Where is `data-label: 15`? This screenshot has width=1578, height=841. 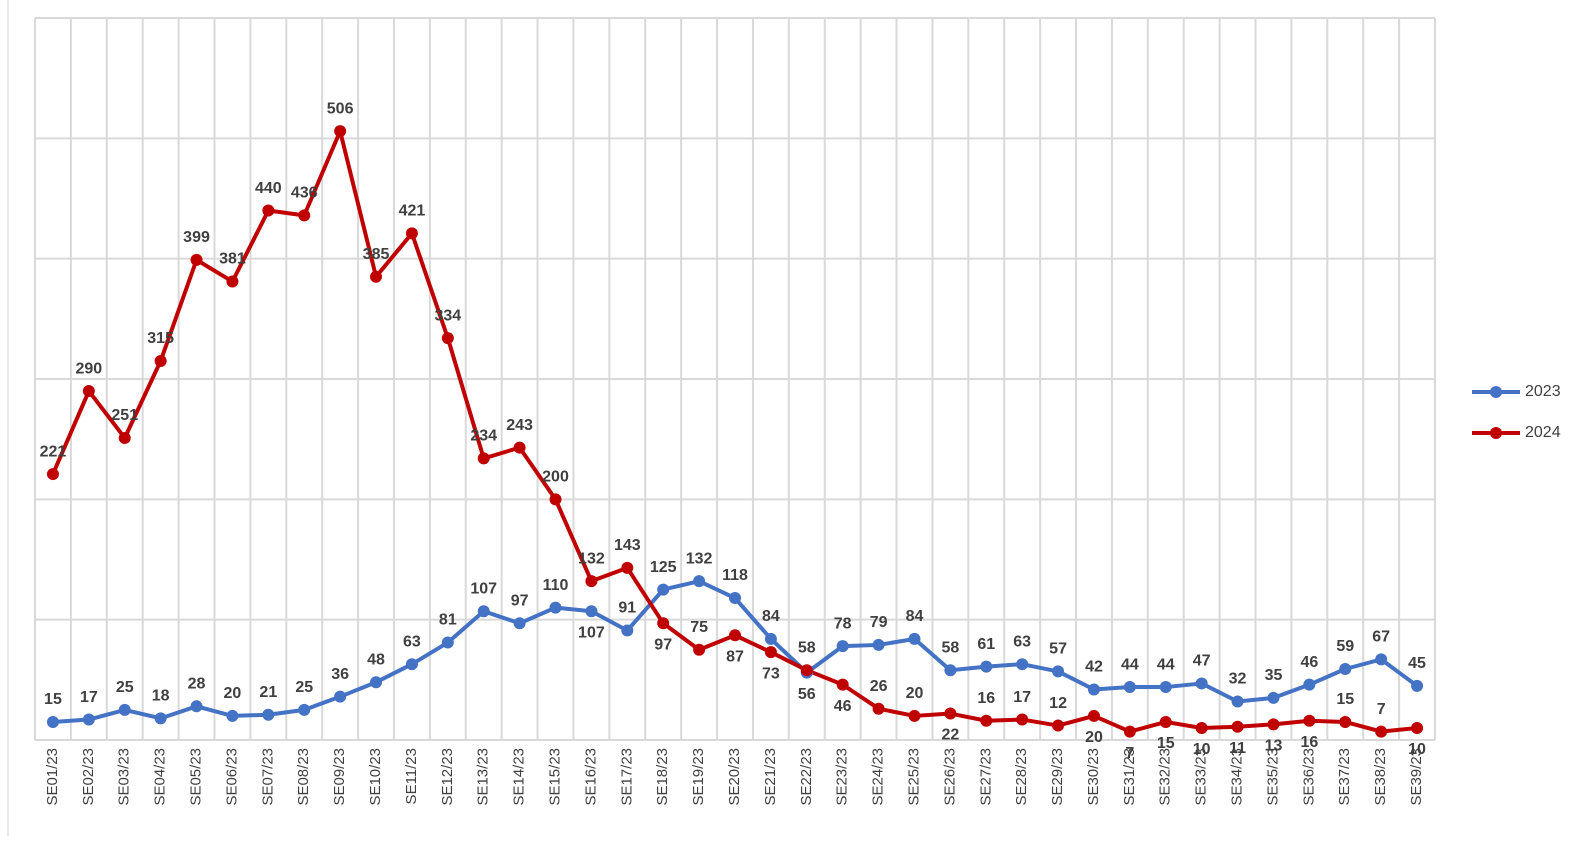
data-label: 15 is located at coordinates (1166, 743).